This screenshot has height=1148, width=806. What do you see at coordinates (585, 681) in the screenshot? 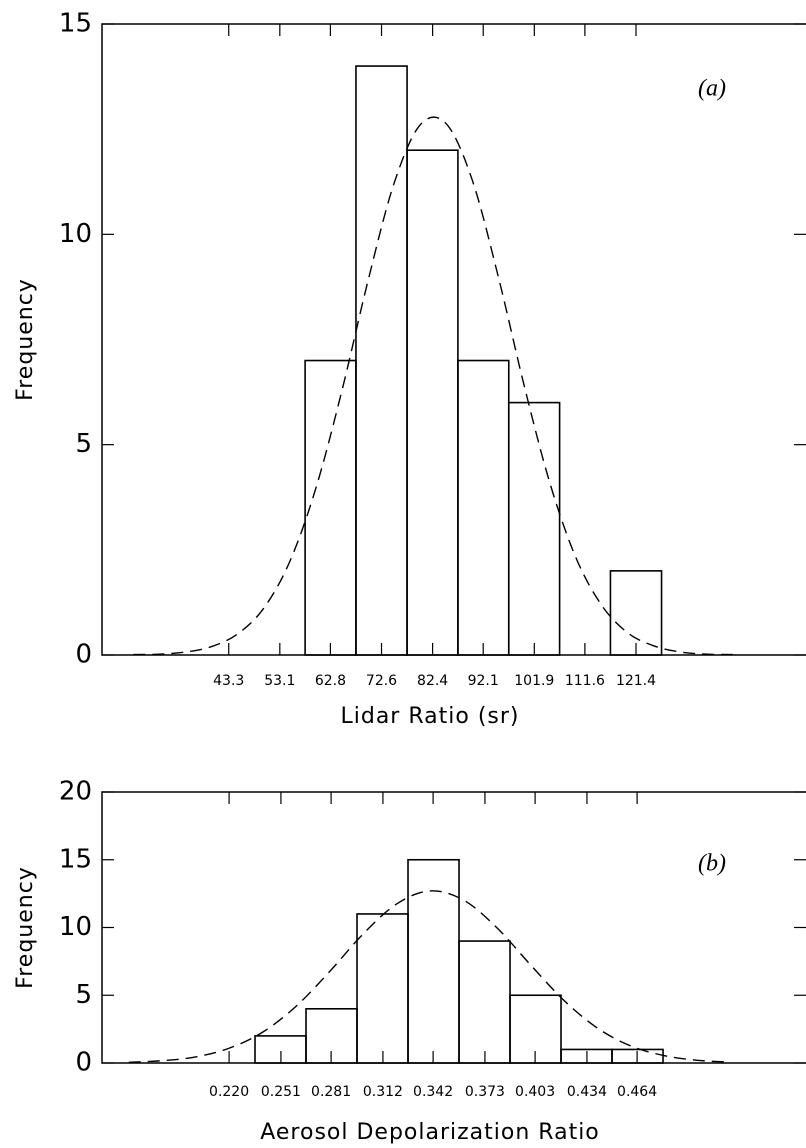
I see `x-tick-label: 111.6` at bounding box center [585, 681].